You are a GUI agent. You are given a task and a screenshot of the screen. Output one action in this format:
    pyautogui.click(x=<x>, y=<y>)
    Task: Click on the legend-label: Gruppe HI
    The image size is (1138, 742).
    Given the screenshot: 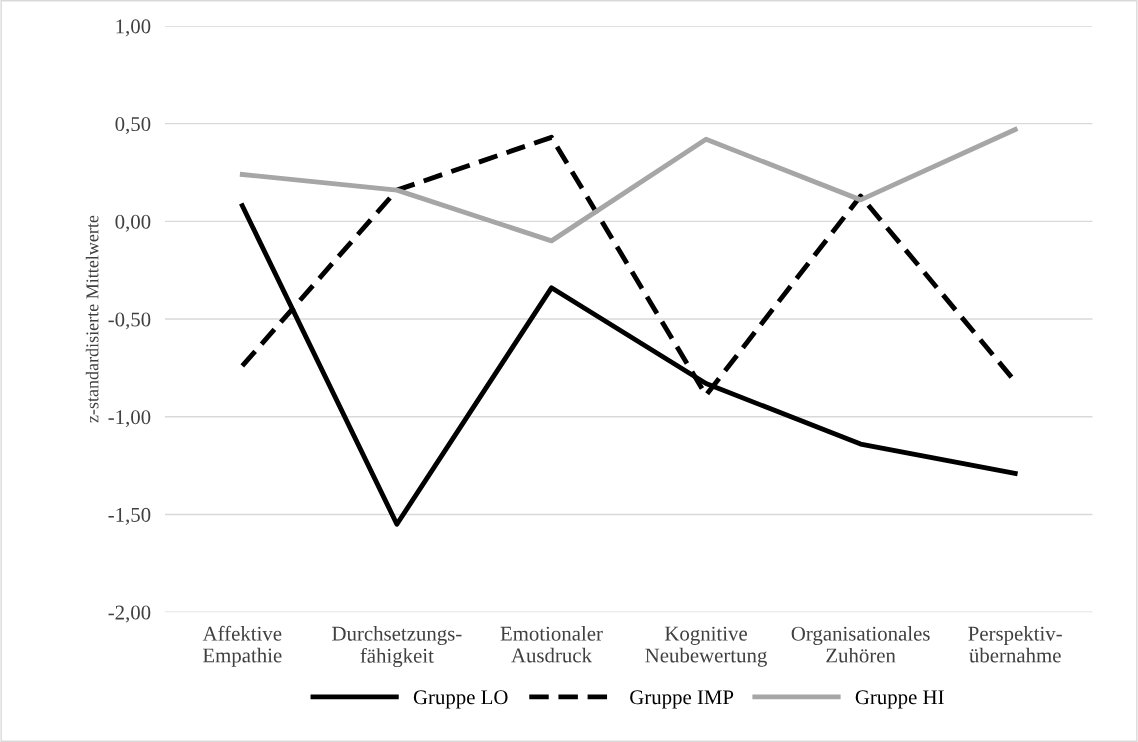 What is the action you would take?
    pyautogui.click(x=899, y=699)
    